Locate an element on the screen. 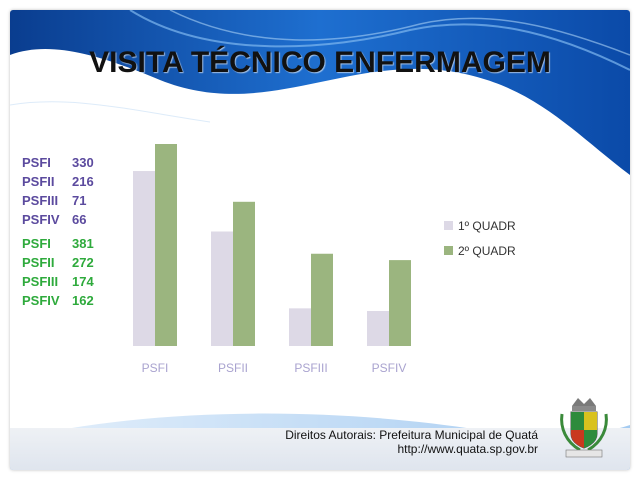  stat-row: PSFII 216 is located at coordinates (58, 181).